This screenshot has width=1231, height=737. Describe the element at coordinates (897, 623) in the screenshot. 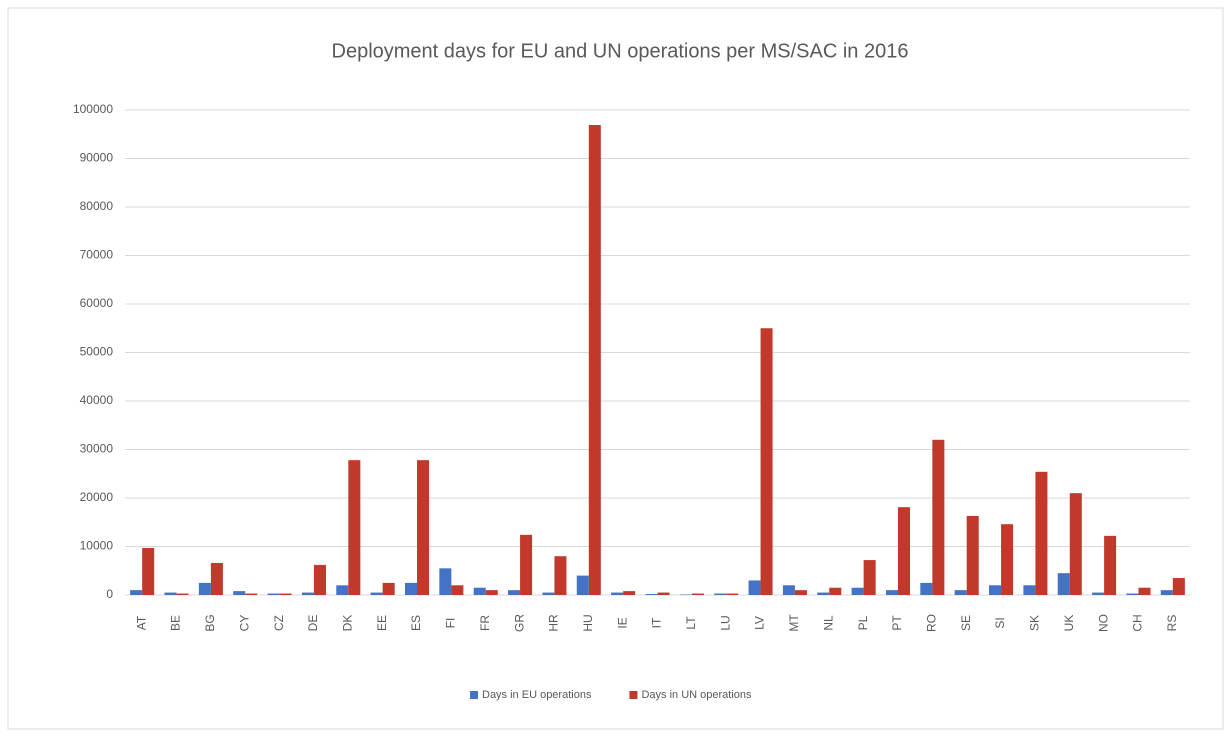

I see `x-tick-label: PT` at that location.